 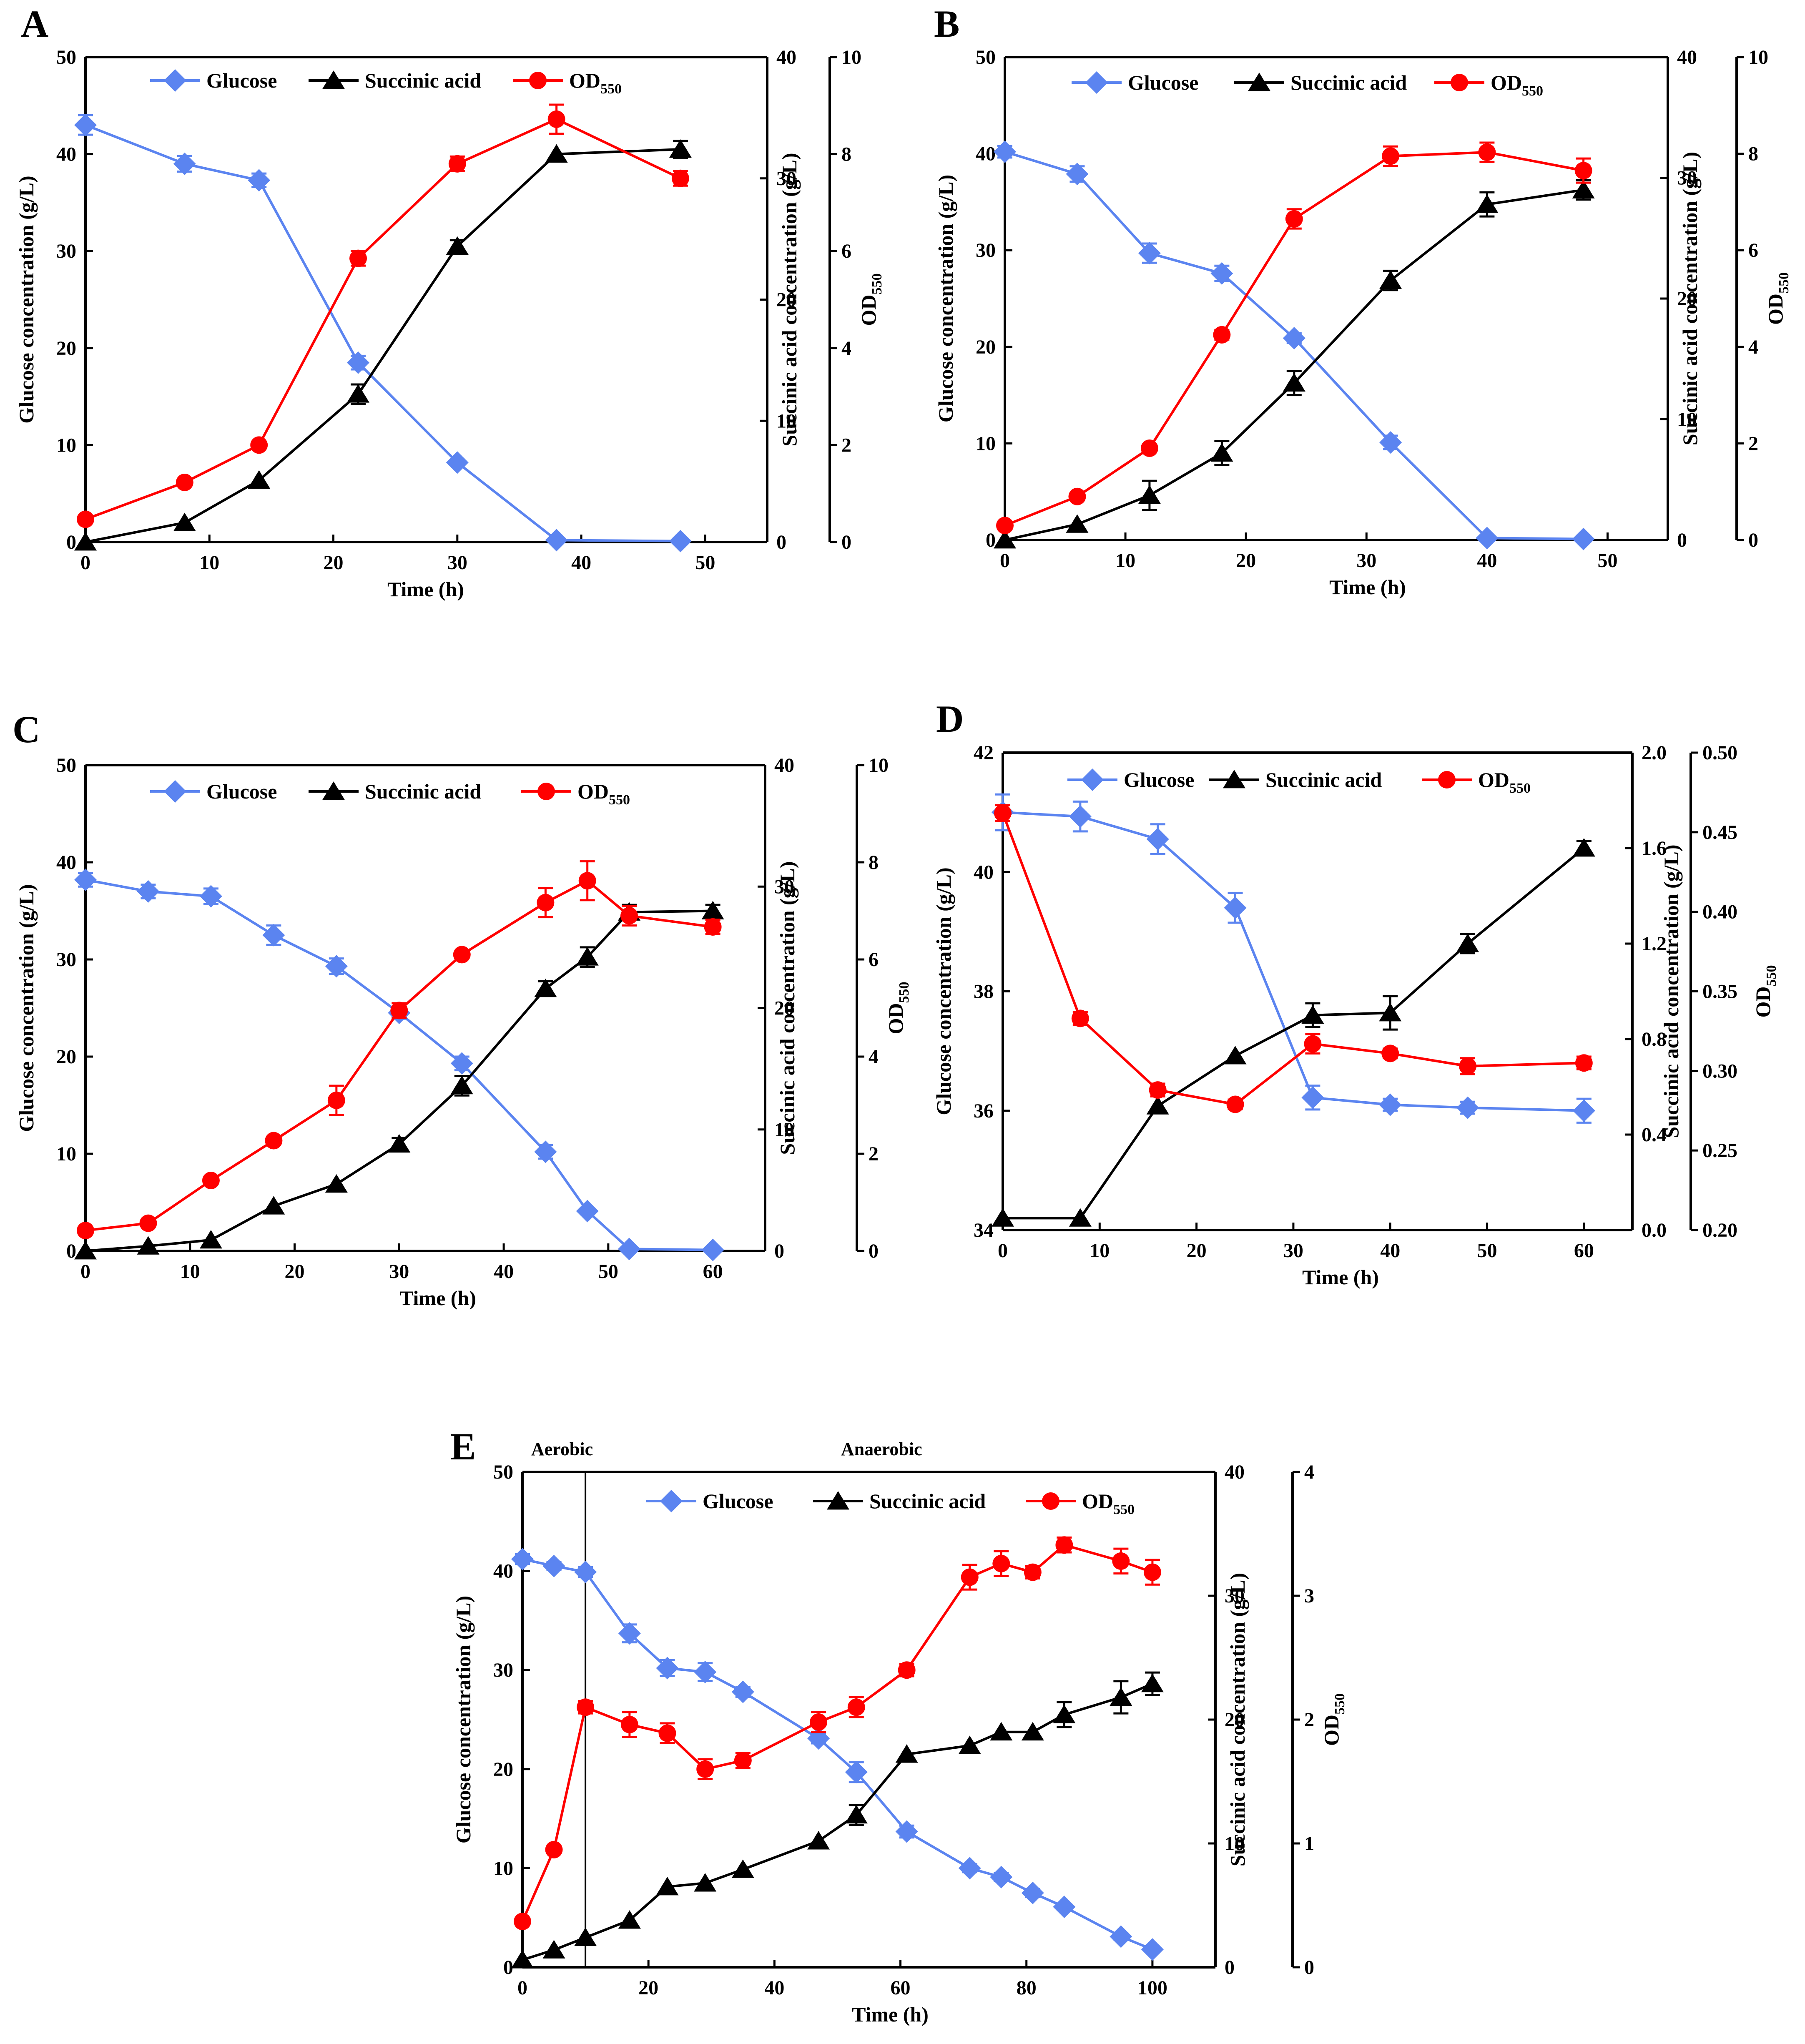 What do you see at coordinates (562, 1449) in the screenshot?
I see `phase-annotation: Aerobic` at bounding box center [562, 1449].